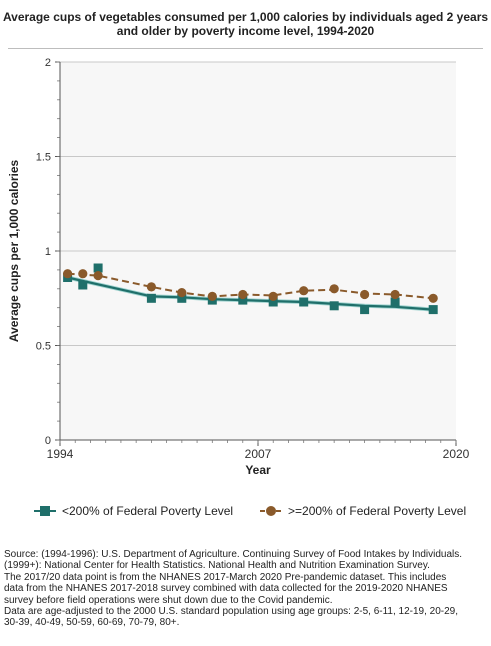 The height and width of the screenshot is (646, 491). I want to click on y-tick-label: 0, so click(48, 441).